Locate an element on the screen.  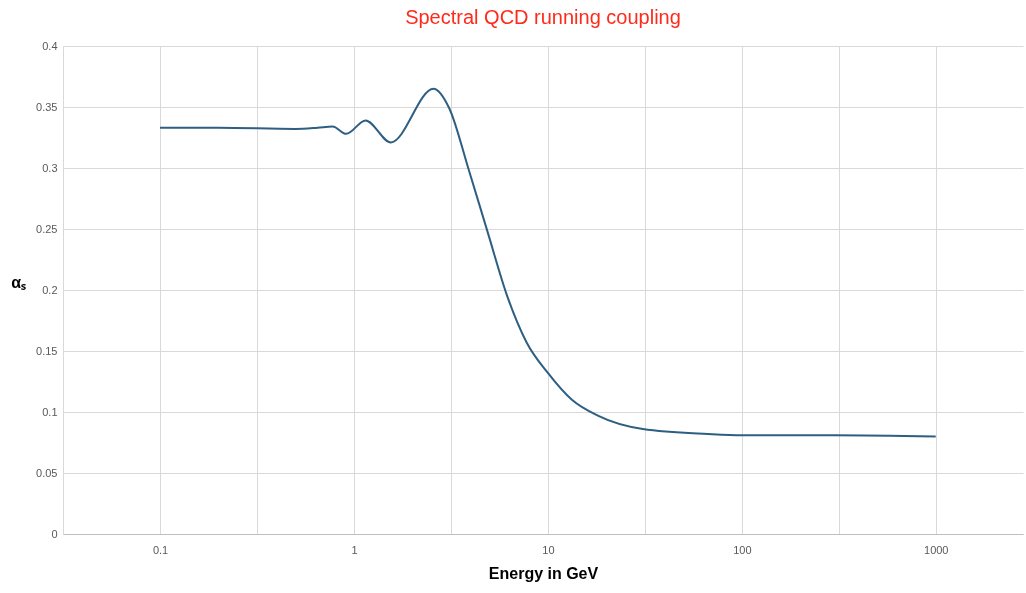
x-tick-label: 100 is located at coordinates (742, 549).